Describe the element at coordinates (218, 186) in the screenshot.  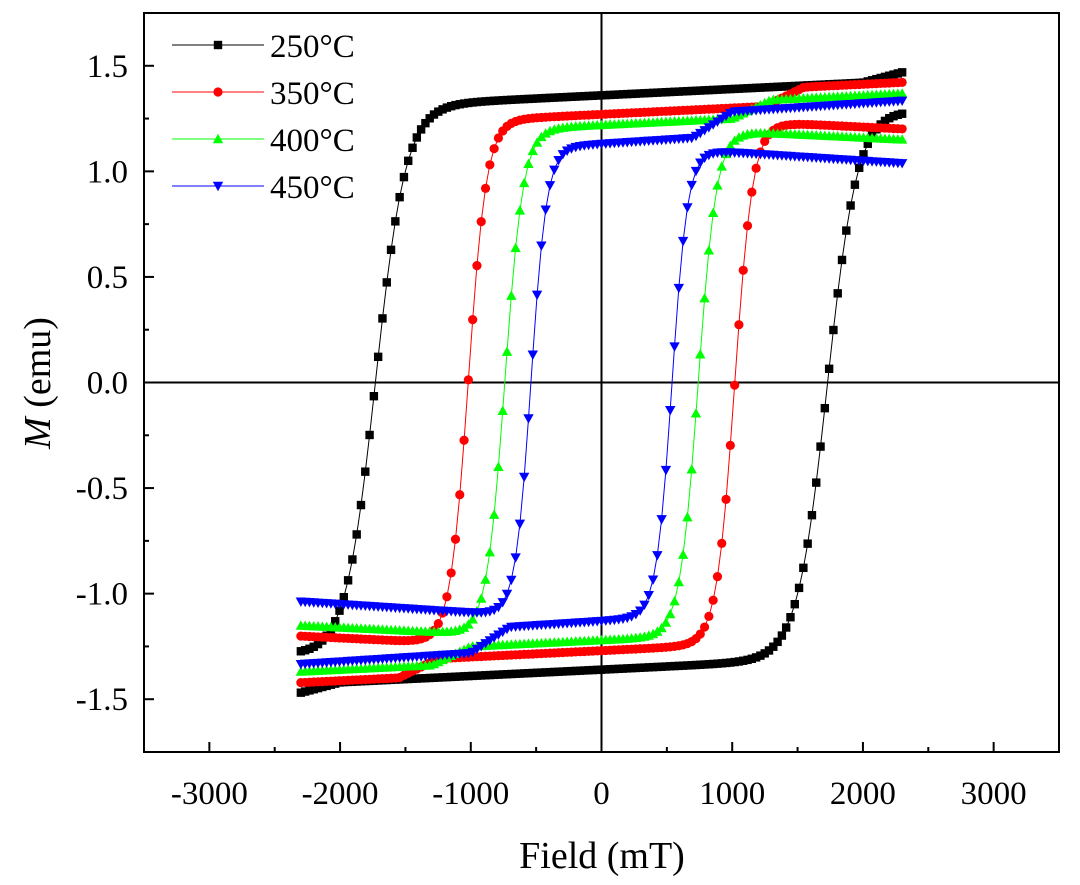
I see `legend-marker` at that location.